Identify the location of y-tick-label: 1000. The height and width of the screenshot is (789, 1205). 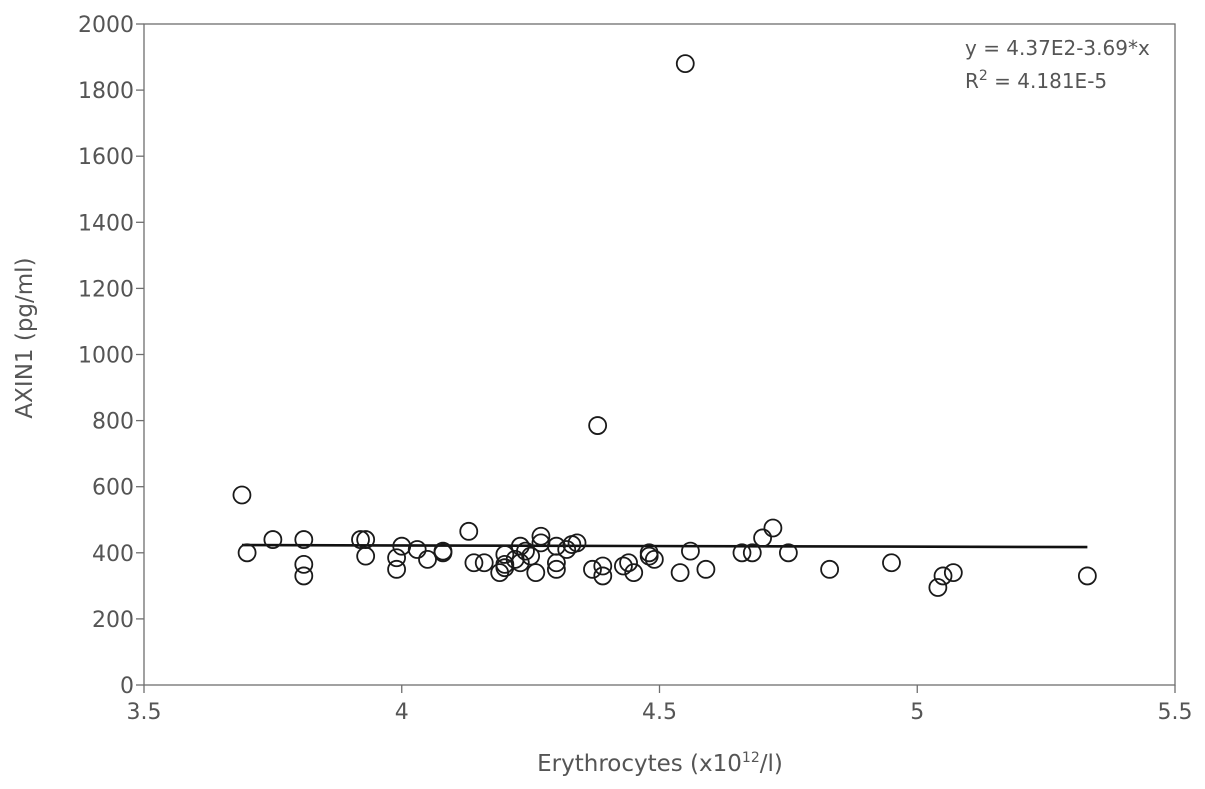
(106, 356).